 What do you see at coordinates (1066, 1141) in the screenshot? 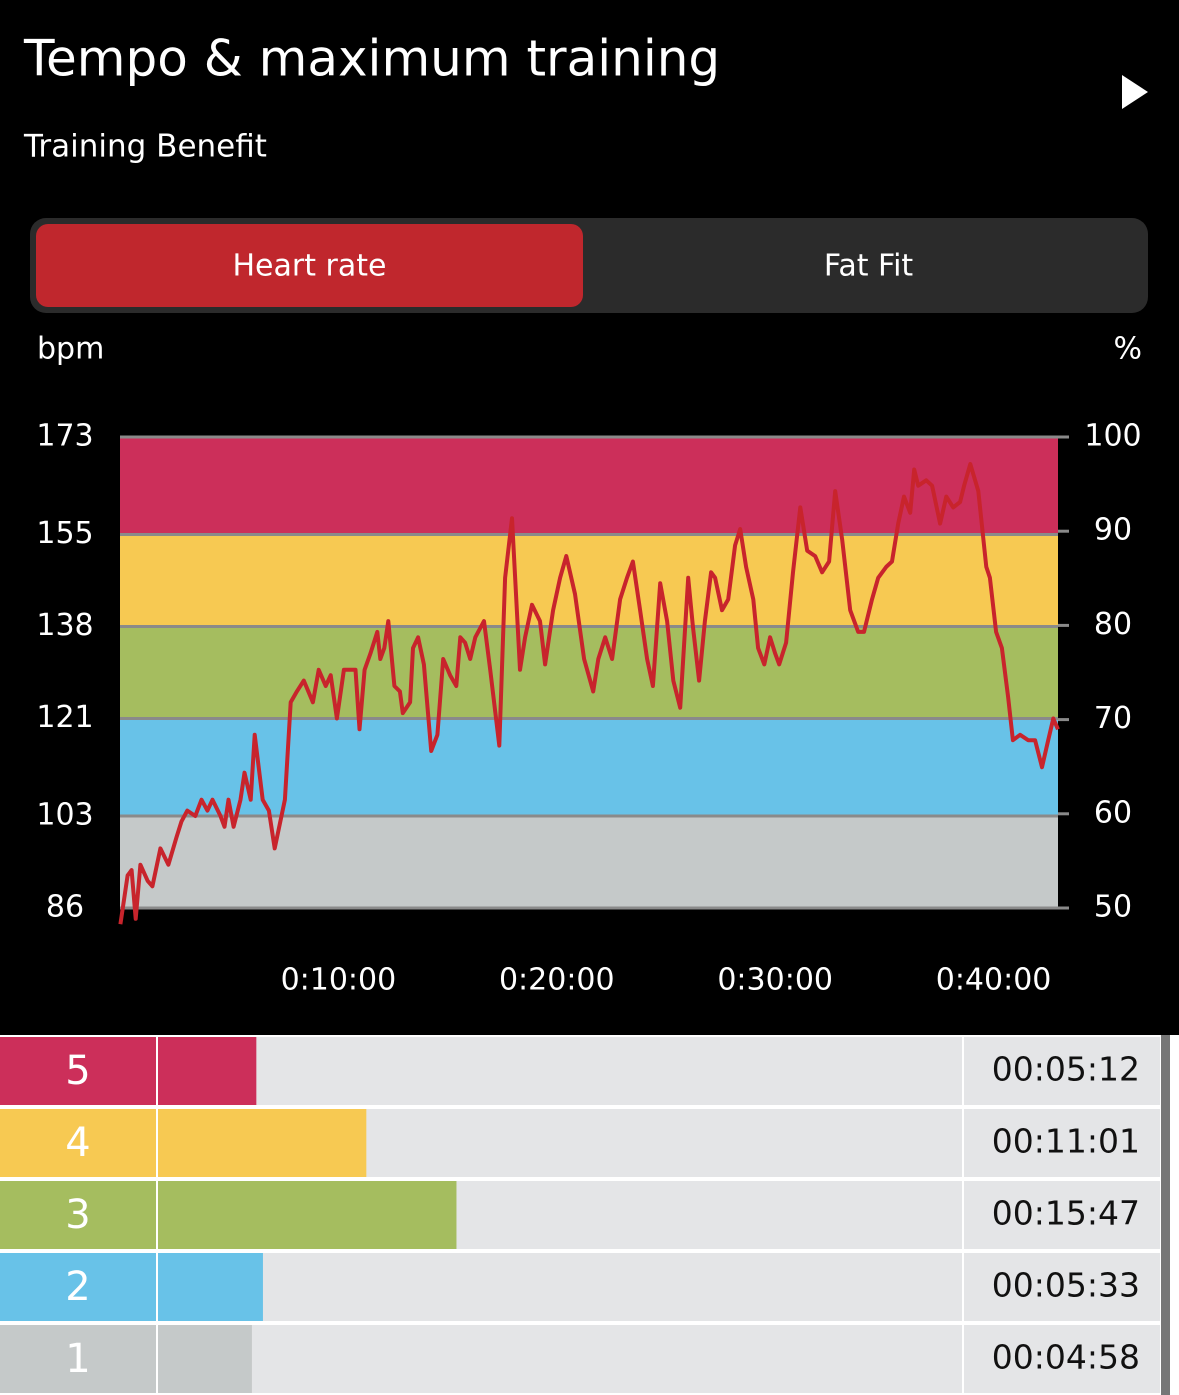
I see `zone-time: 00:11:01` at bounding box center [1066, 1141].